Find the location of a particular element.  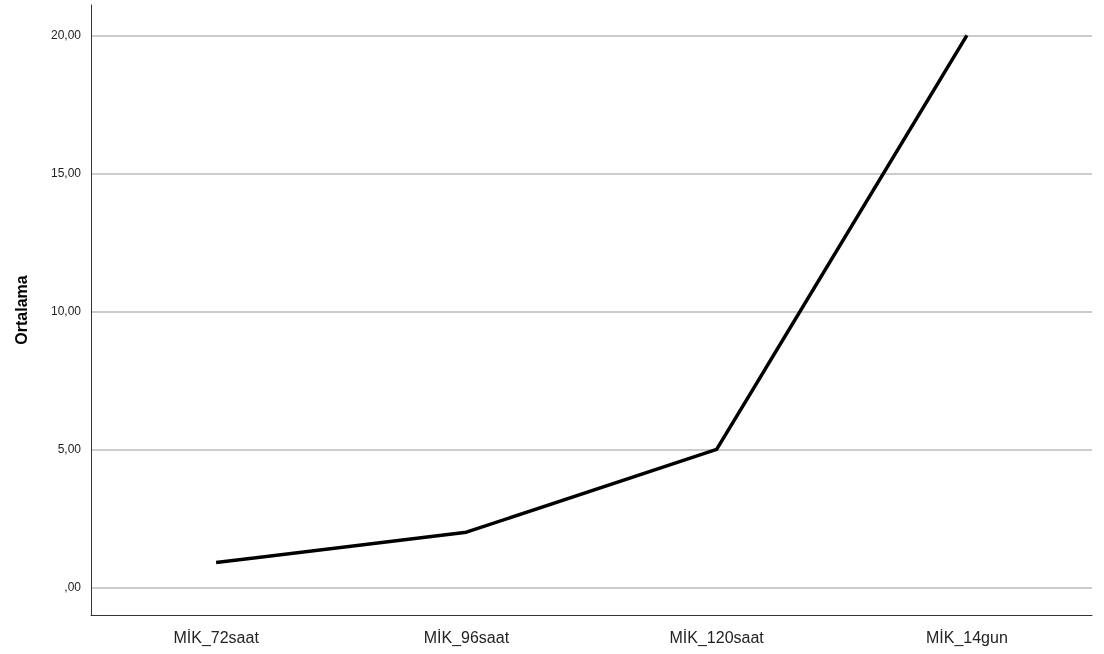

x-tick-label: MİK_120saat is located at coordinates (717, 637).